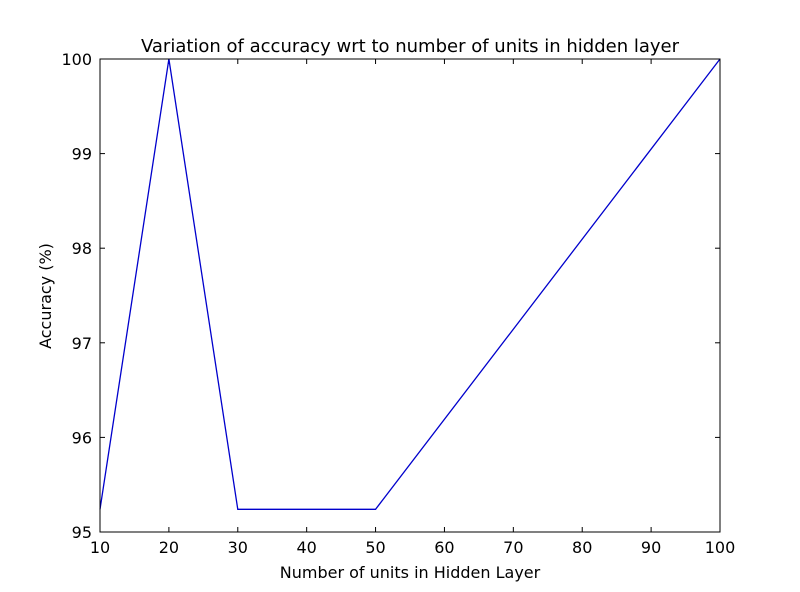  What do you see at coordinates (720, 547) in the screenshot?
I see `x-tick-label: 100` at bounding box center [720, 547].